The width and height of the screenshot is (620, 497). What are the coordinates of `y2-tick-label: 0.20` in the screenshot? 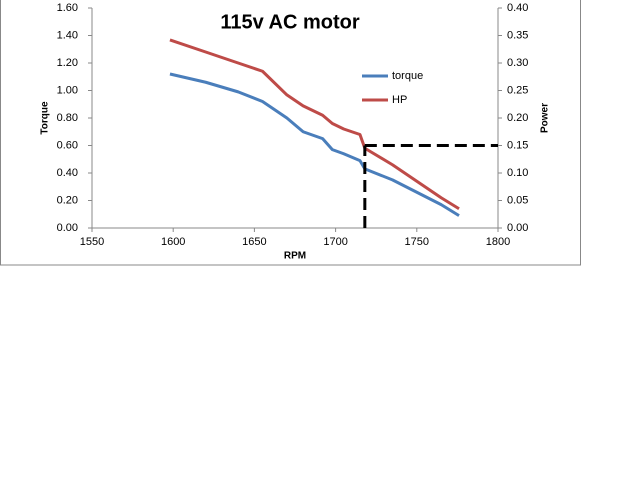 It's located at (517, 118).